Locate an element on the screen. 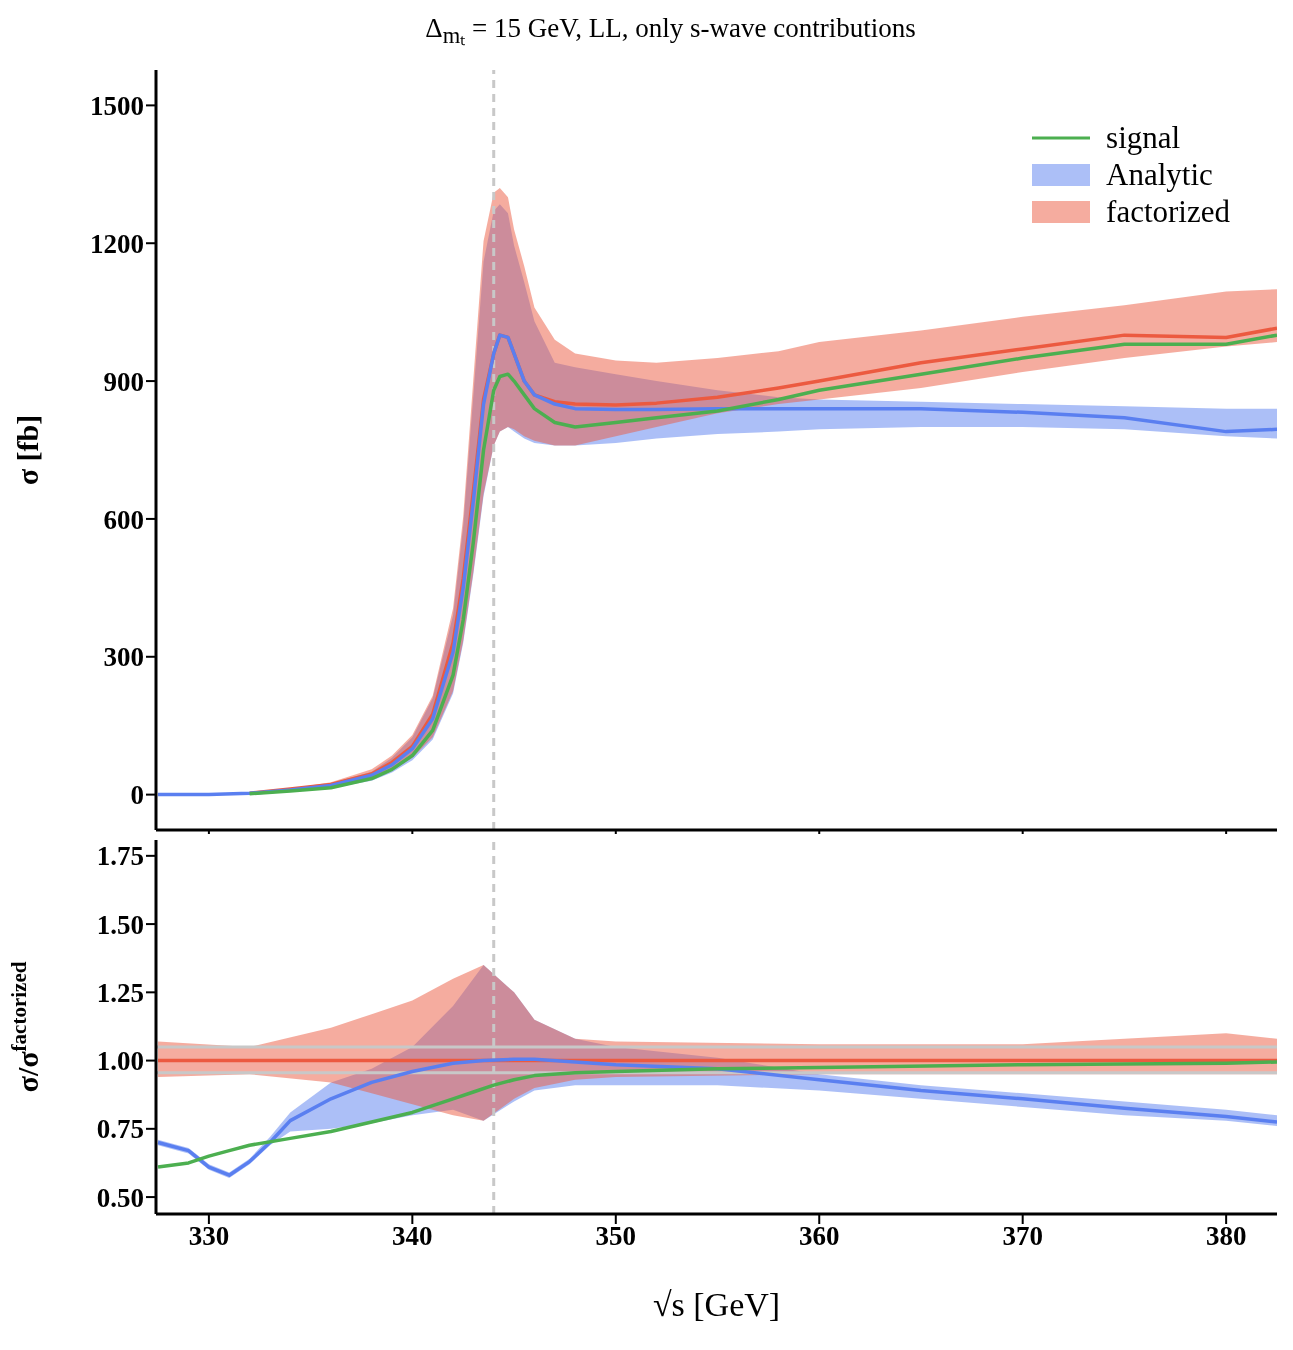  y-tick-label: 0 is located at coordinates (137, 795).